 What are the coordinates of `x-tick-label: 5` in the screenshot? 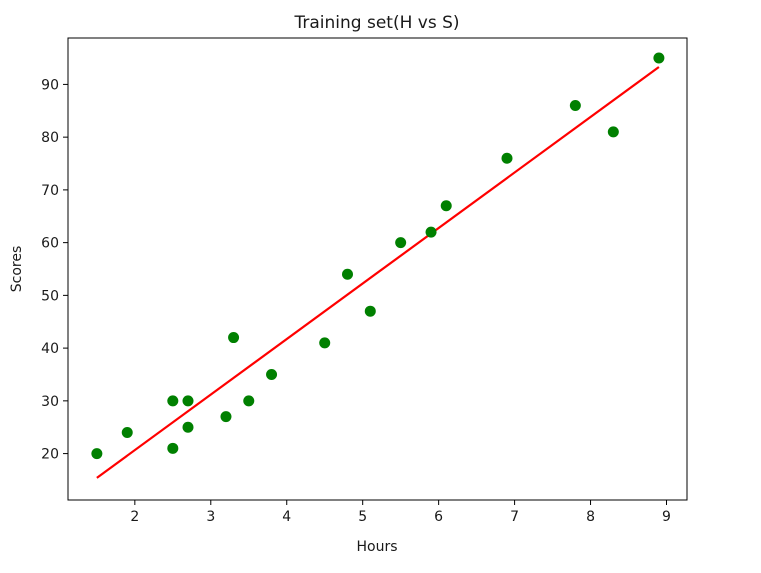 It's located at (362, 517).